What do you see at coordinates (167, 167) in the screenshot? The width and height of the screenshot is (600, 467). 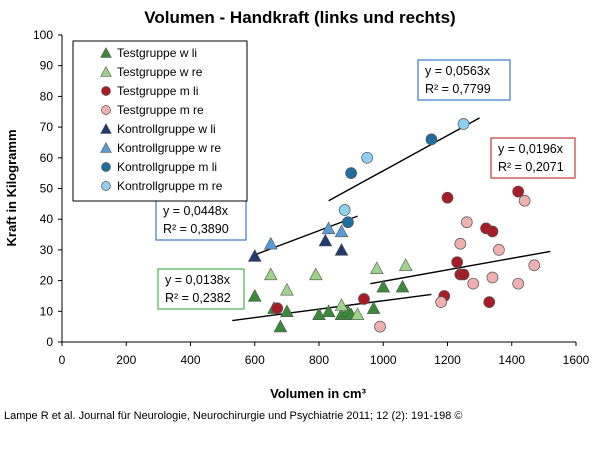 I see `legend-label: Kontrollgruppe m li` at bounding box center [167, 167].